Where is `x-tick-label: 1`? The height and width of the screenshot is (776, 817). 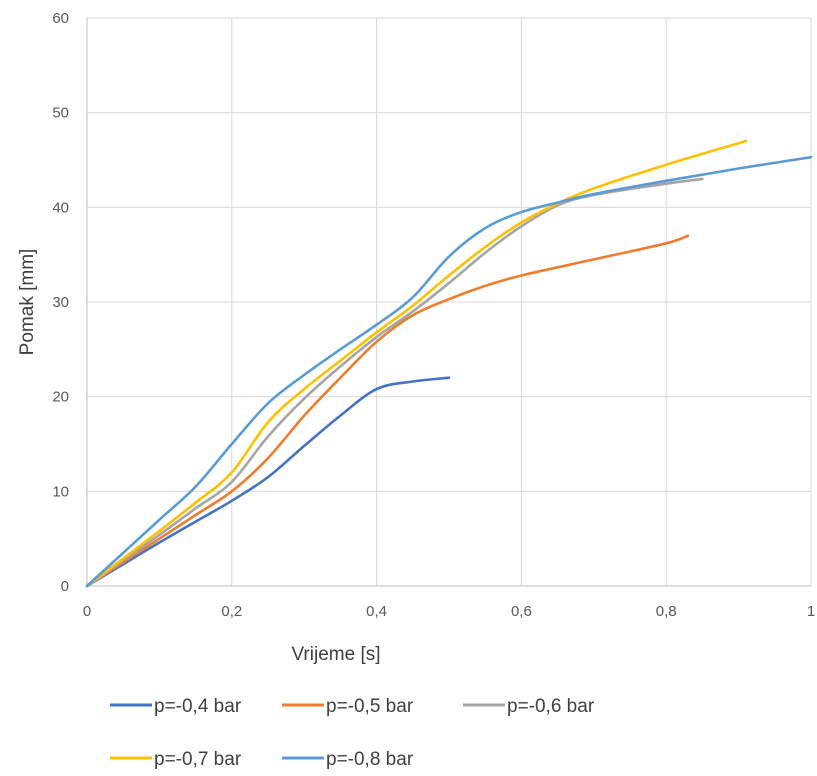
x-tick-label: 1 is located at coordinates (811, 611).